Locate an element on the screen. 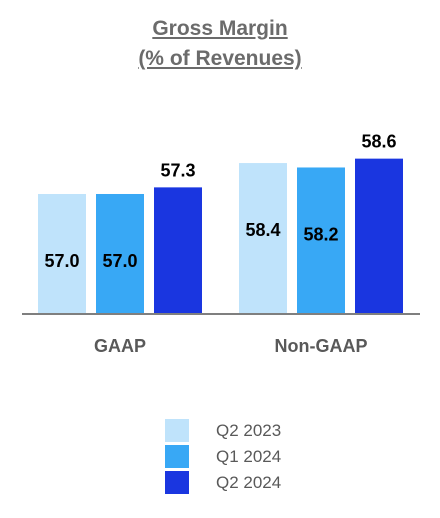 The image size is (440, 518). legend-item-1: Q1 2024 is located at coordinates (223, 456).